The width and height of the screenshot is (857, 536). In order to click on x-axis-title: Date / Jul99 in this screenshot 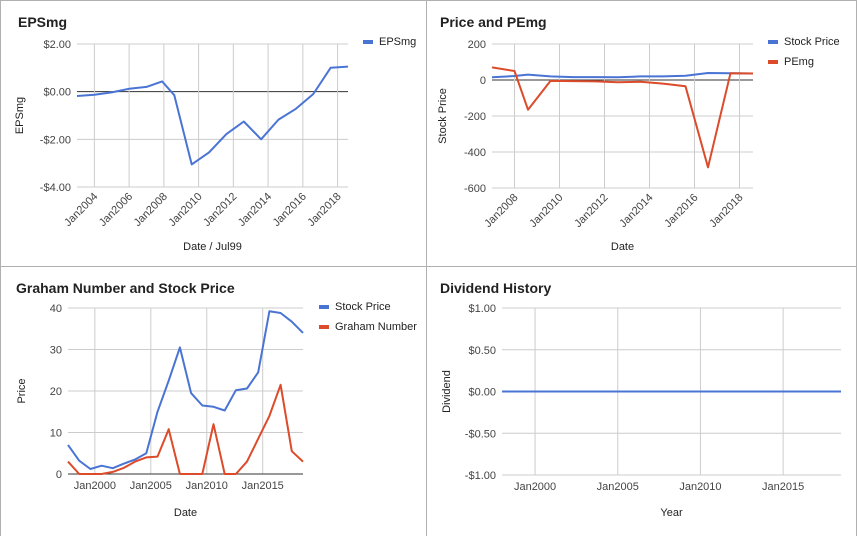, I will do `click(212, 247)`.